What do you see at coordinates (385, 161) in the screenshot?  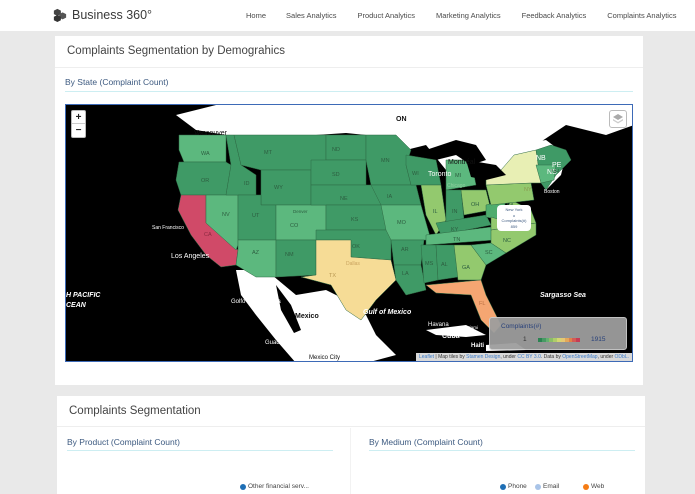 I see `state-label-mn: MN` at bounding box center [385, 161].